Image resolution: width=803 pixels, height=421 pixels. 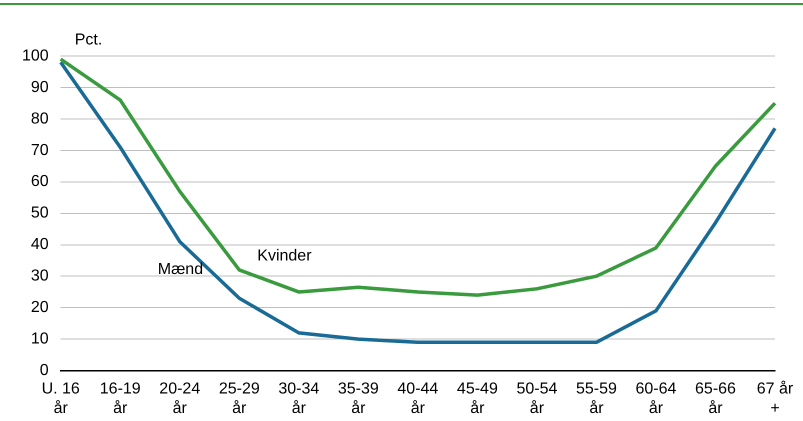 What do you see at coordinates (417, 398) in the screenshot?
I see `x-tick-label: 40-44 år` at bounding box center [417, 398].